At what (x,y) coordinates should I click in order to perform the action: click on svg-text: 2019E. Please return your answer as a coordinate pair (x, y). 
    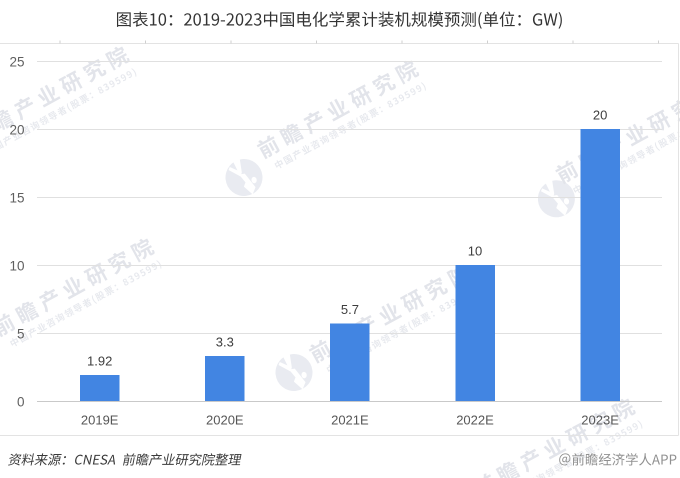
    Looking at the image, I should click on (100, 419).